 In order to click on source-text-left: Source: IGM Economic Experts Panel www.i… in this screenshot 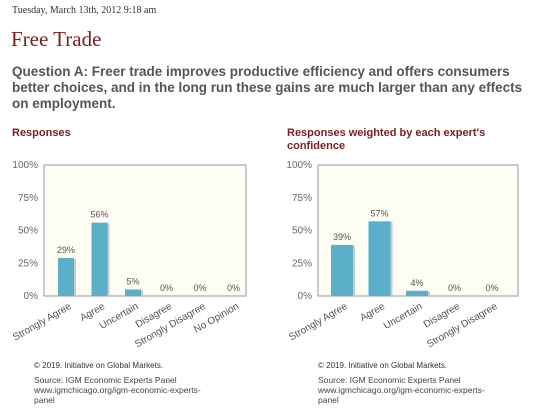, I will do `click(117, 390)`.